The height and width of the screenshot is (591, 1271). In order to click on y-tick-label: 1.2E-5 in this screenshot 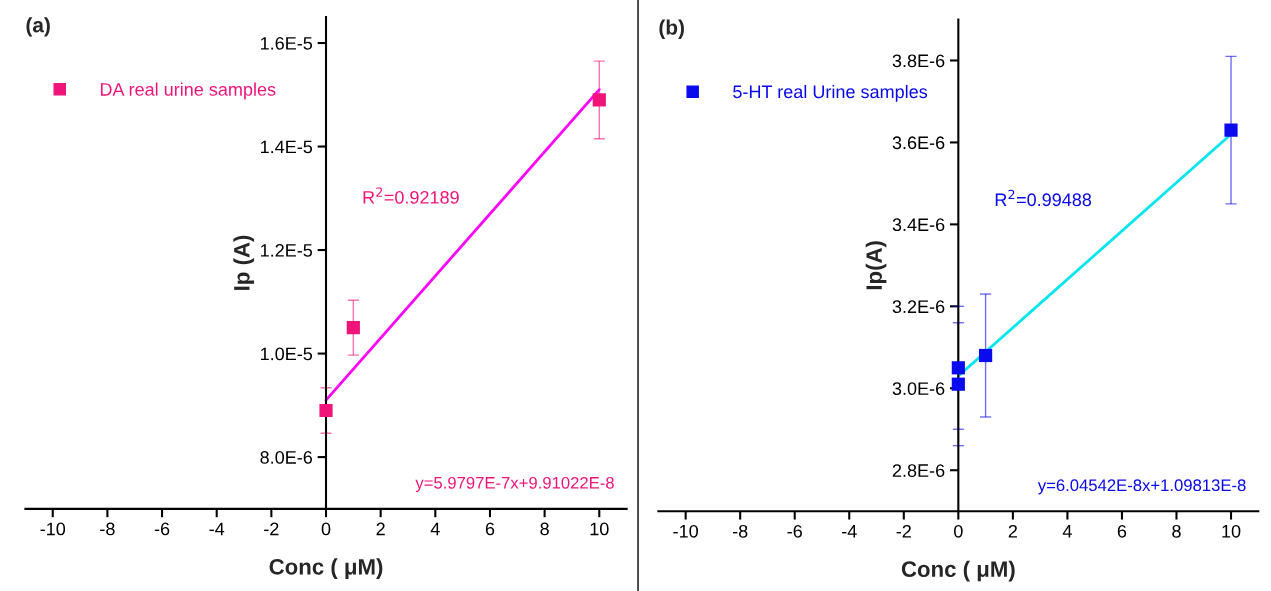, I will do `click(287, 250)`.